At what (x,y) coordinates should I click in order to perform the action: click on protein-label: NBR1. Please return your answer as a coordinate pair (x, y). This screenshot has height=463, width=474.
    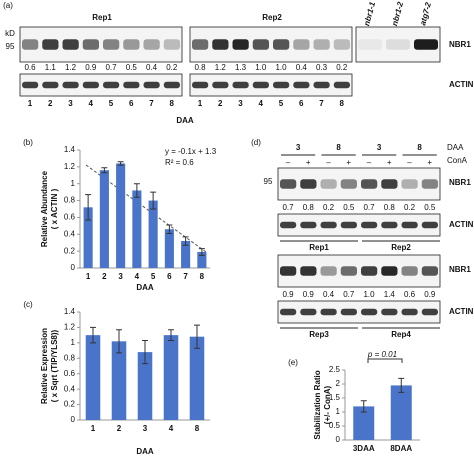
    Looking at the image, I should click on (460, 182).